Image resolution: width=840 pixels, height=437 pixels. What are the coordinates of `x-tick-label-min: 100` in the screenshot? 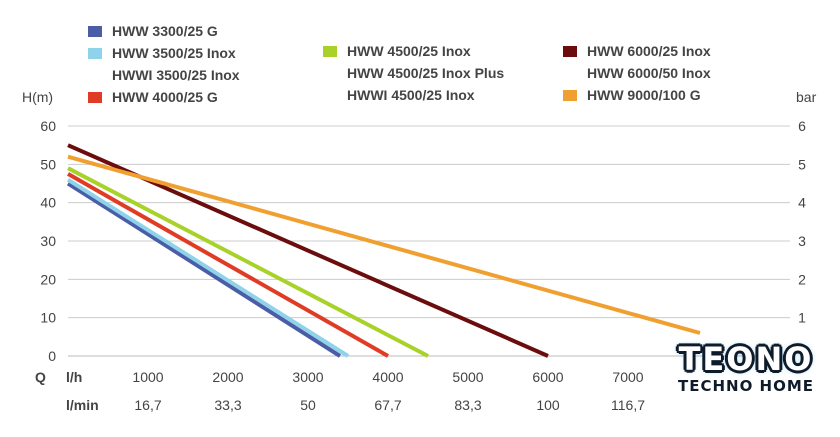 It's located at (548, 405).